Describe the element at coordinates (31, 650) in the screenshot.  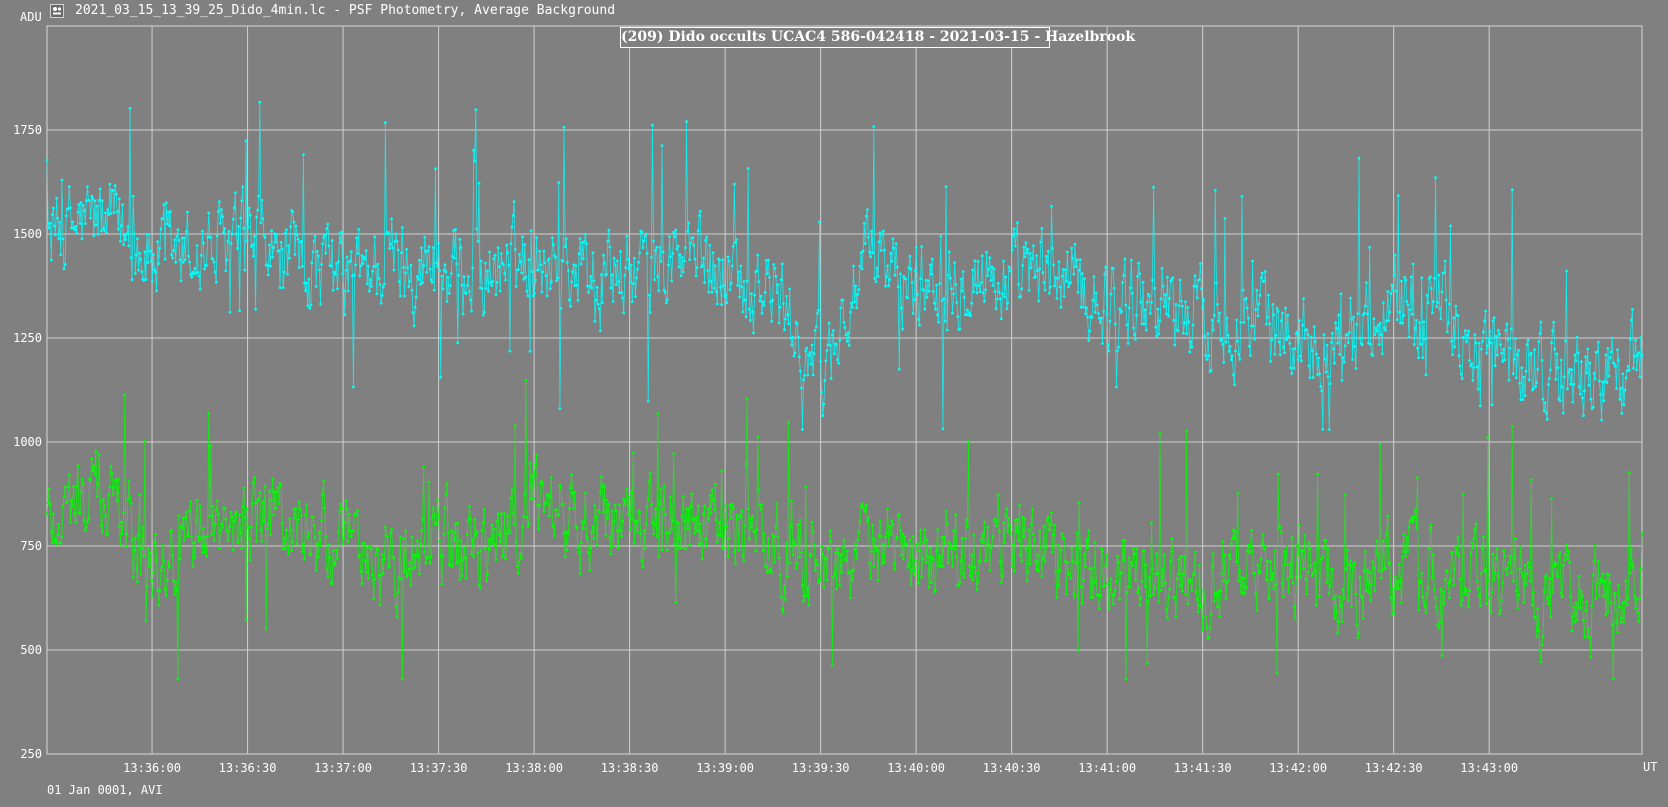
I see `y-tick-label: 500` at that location.